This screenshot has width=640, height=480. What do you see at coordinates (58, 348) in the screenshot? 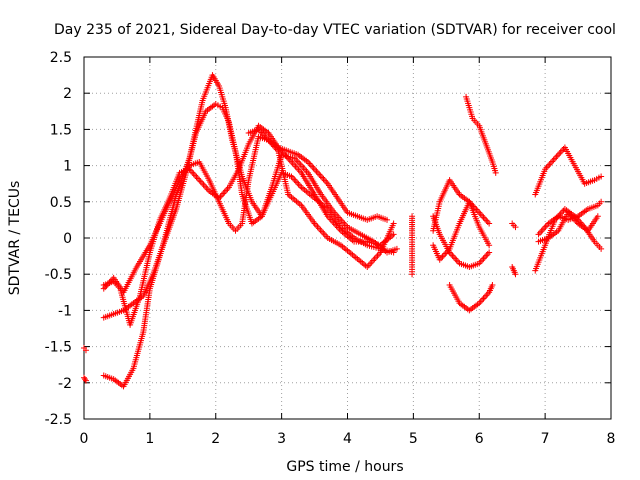
I see `y-tick-label: -1.5` at bounding box center [58, 348].